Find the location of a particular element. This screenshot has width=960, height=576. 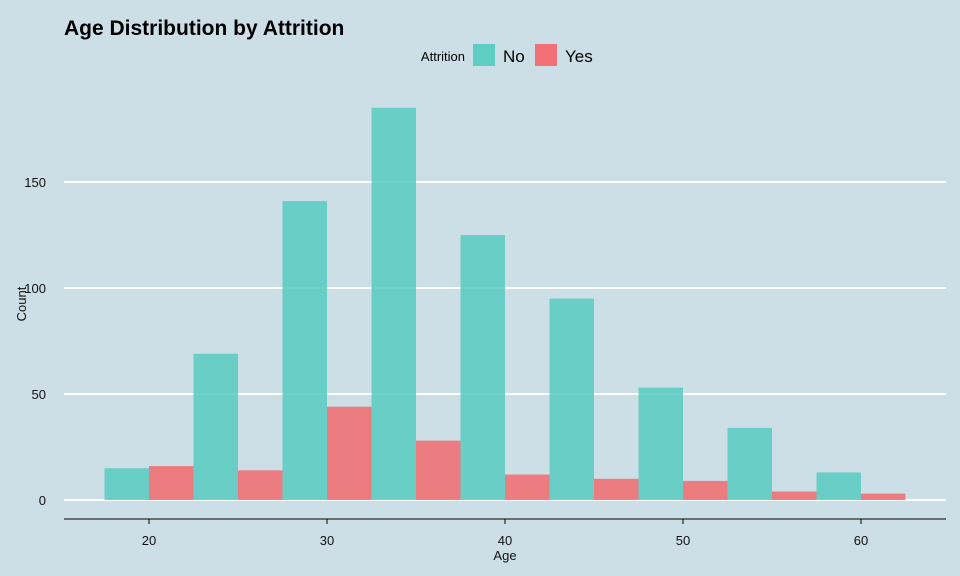

chart-title: Age Distribution by Attrition is located at coordinates (204, 28).